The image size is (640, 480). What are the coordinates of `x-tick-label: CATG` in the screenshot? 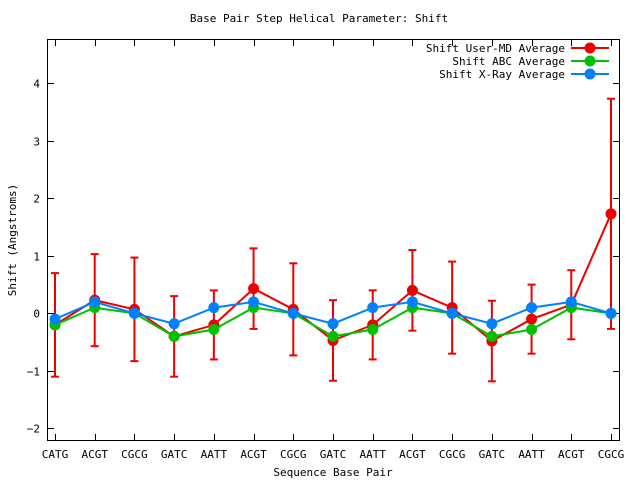 It's located at (55, 454).